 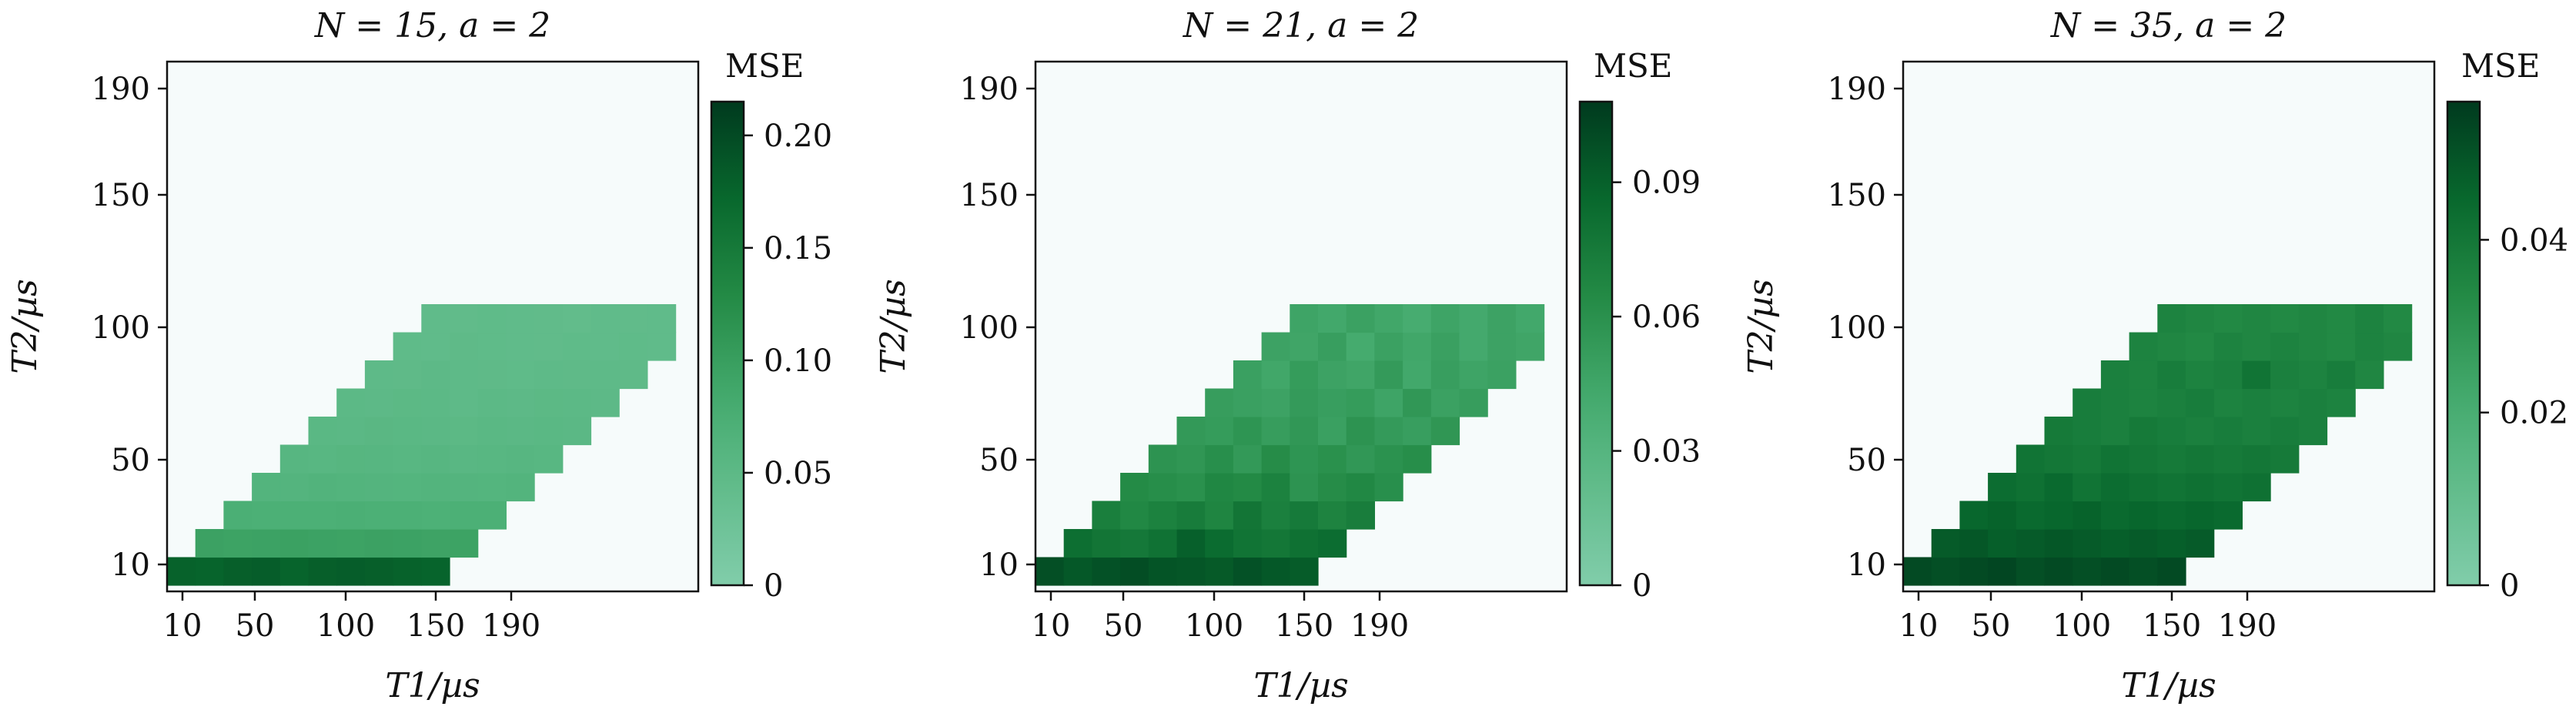 I want to click on colorbar-tick-label: 0.20, so click(x=798, y=136).